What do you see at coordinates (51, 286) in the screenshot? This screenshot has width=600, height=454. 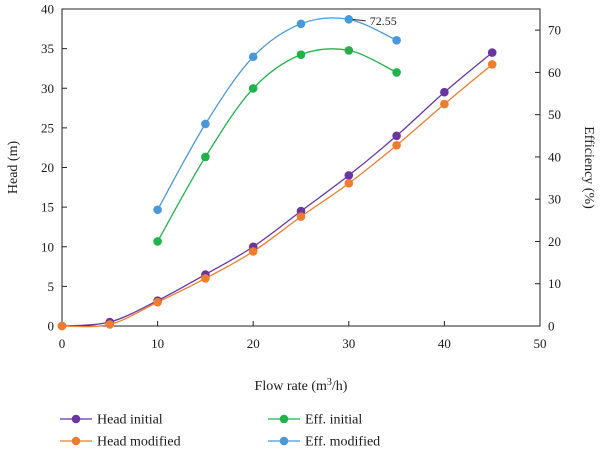 I see `y-left-tick-label: 5` at bounding box center [51, 286].